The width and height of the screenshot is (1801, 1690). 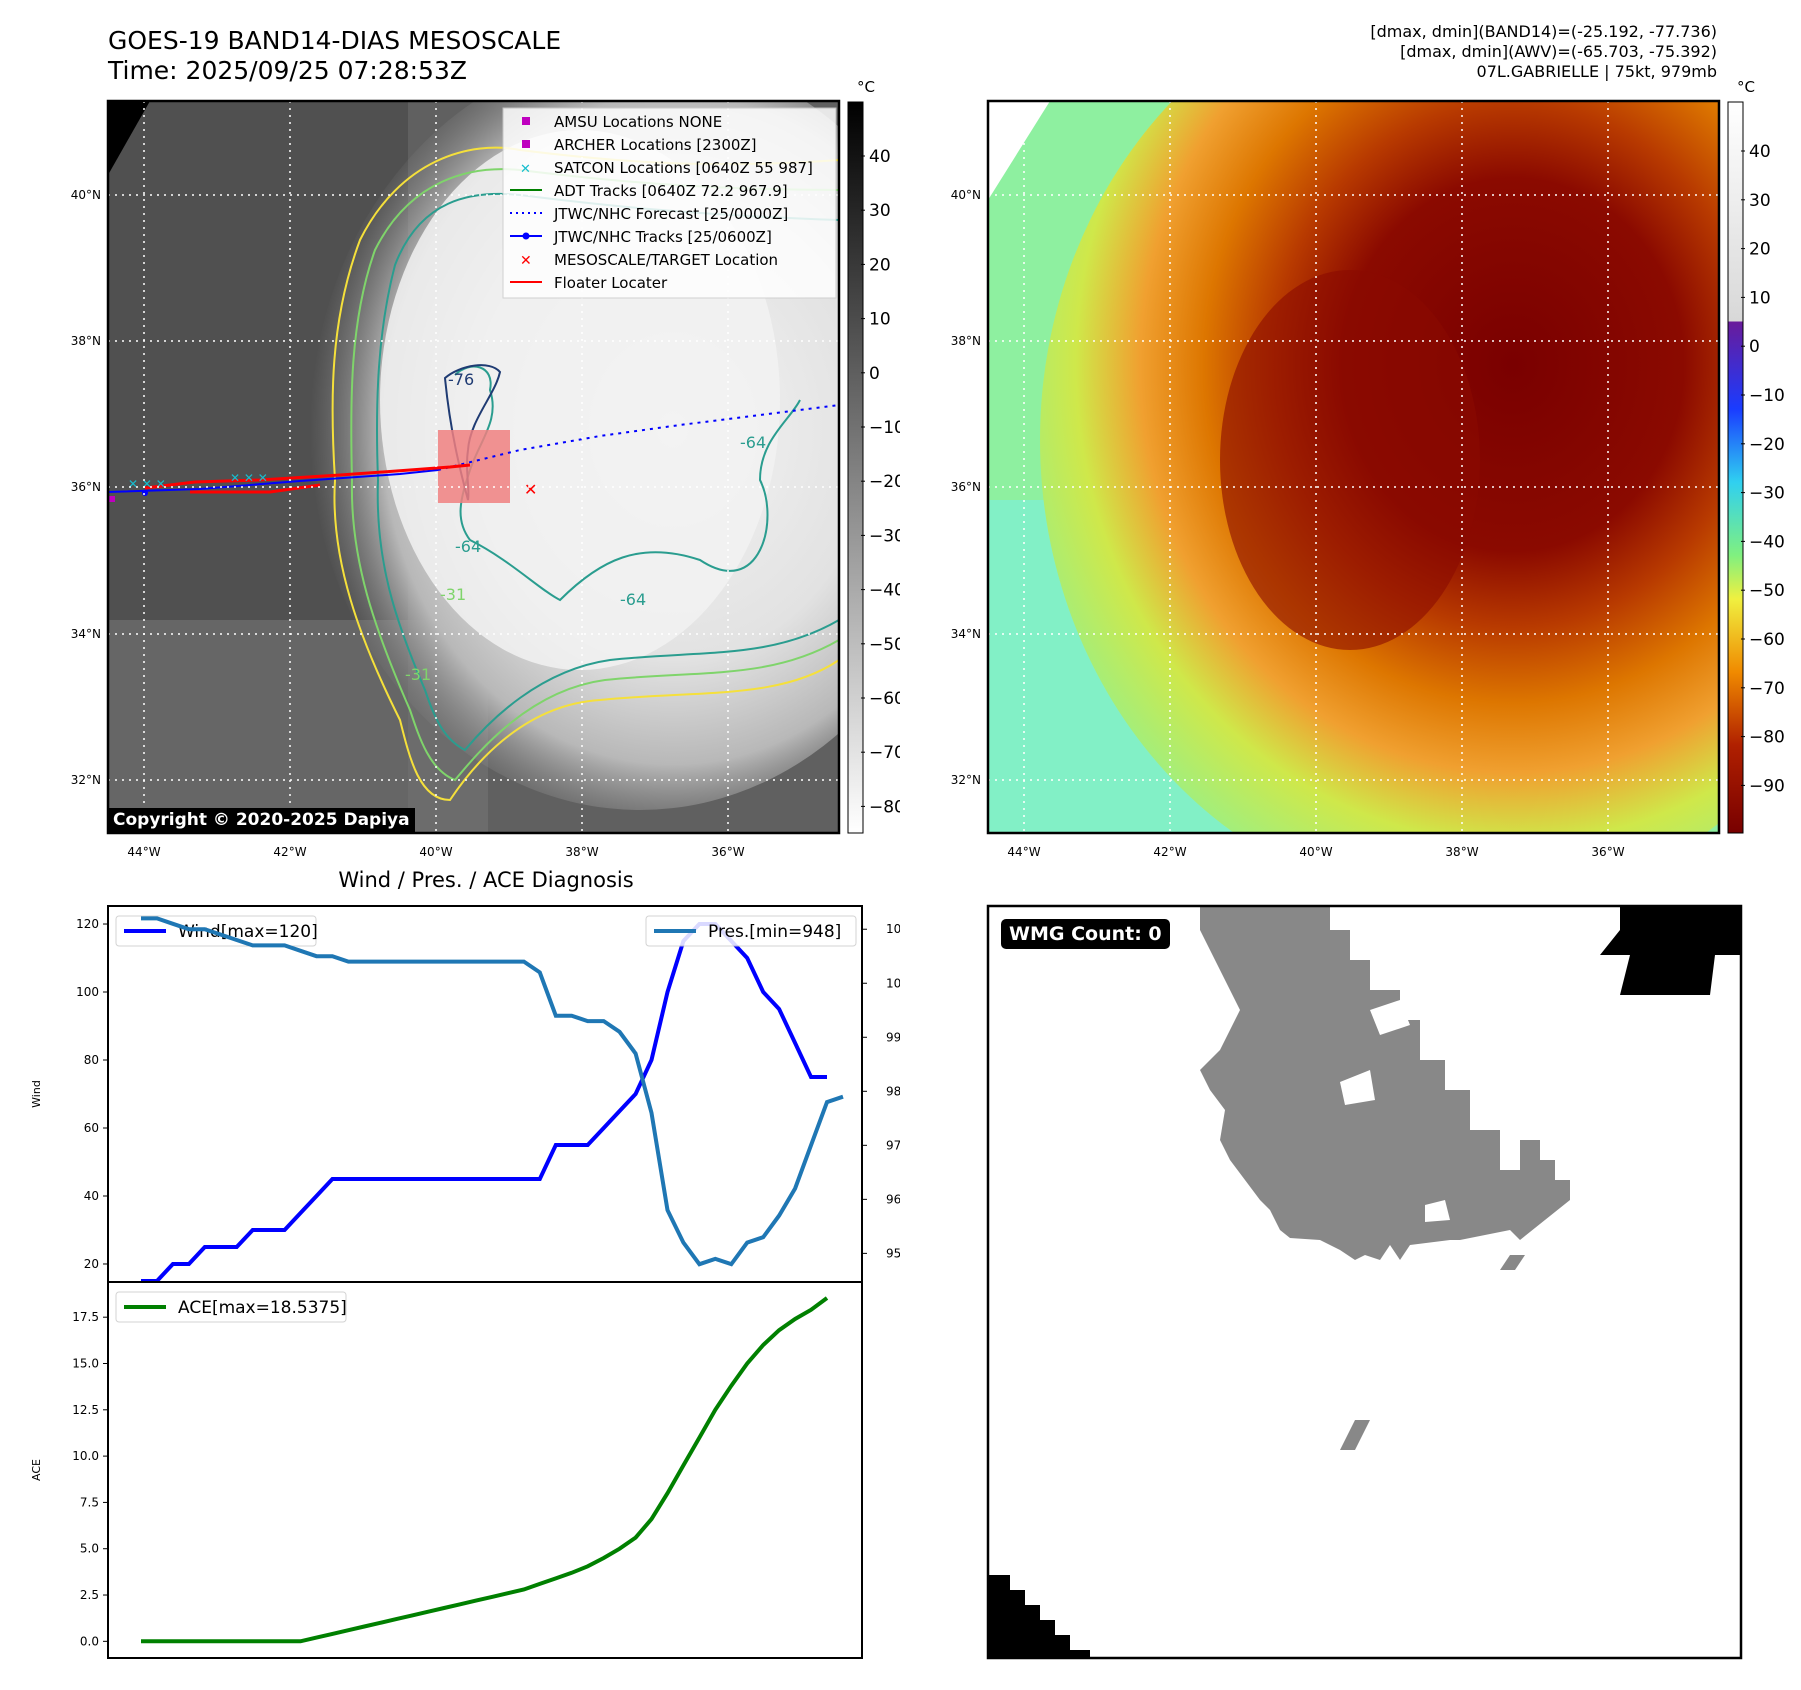 I want to click on ir-colorbar-unit: °C, so click(x=866, y=87).